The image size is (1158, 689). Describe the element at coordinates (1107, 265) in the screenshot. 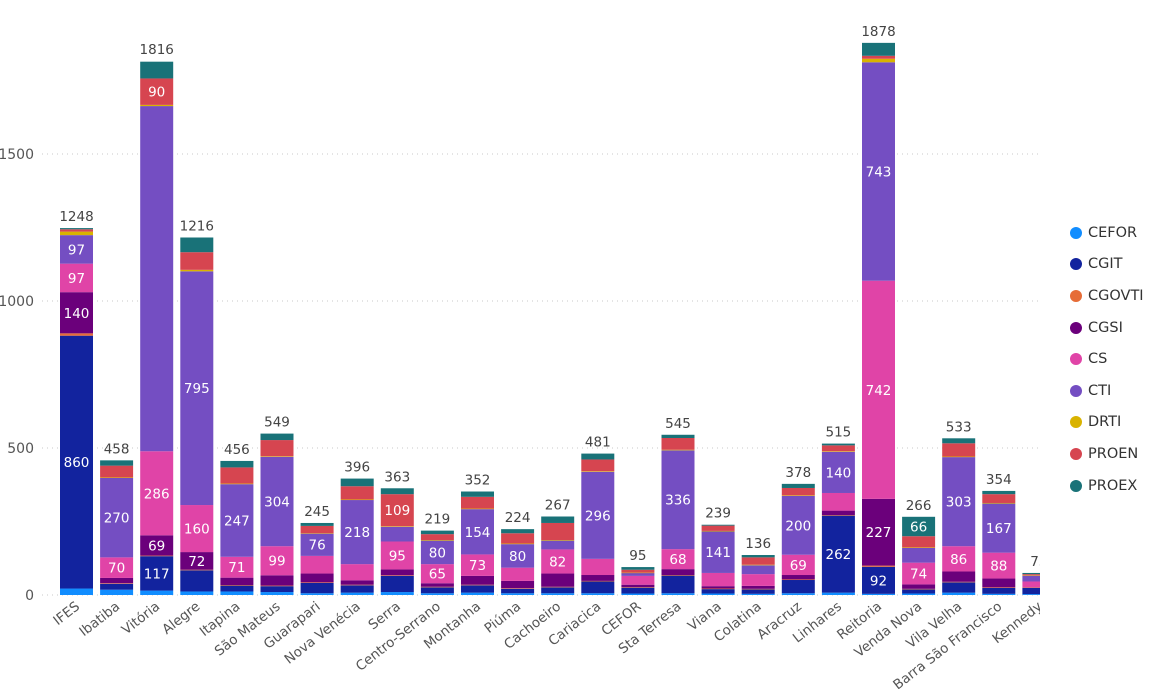

I see `legend-item-cgit: CGIT` at that location.